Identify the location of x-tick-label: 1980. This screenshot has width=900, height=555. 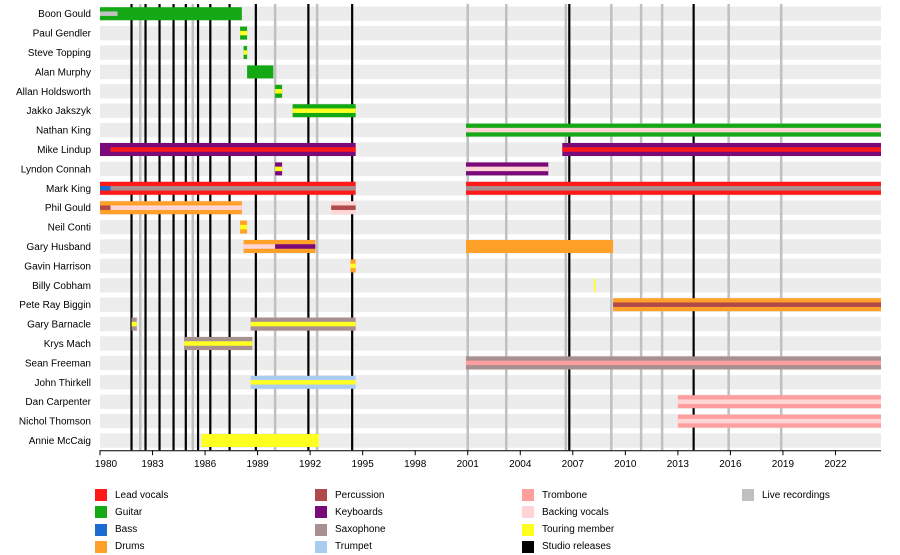
(106, 464).